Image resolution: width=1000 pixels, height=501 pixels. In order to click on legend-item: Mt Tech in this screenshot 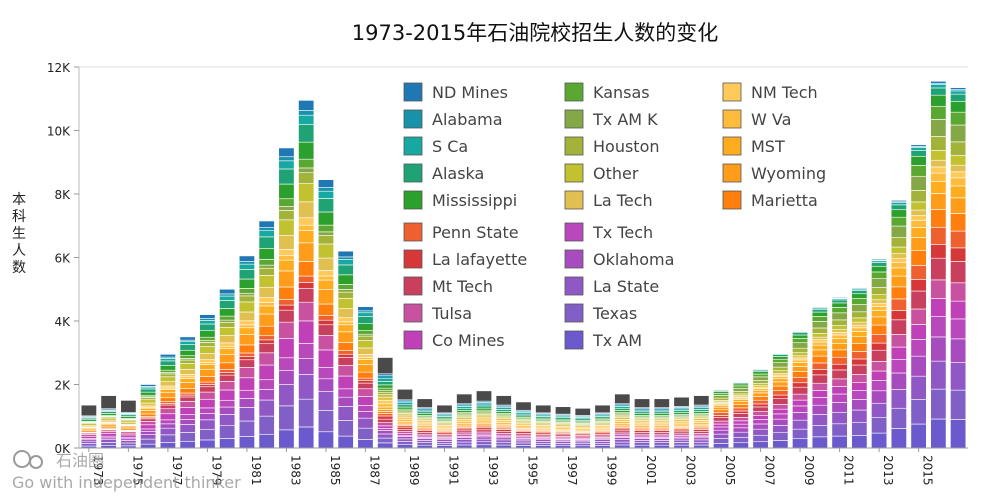, I will do `click(448, 286)`.